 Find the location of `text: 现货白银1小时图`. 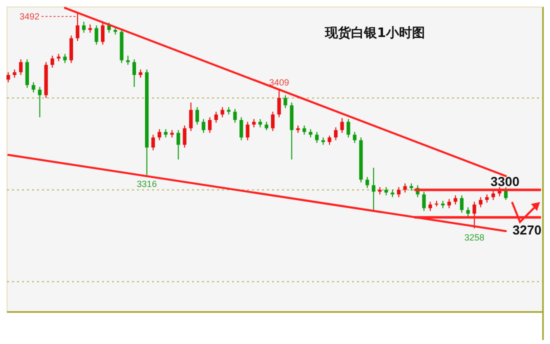

text: 现货白银1小时图 is located at coordinates (375, 33).